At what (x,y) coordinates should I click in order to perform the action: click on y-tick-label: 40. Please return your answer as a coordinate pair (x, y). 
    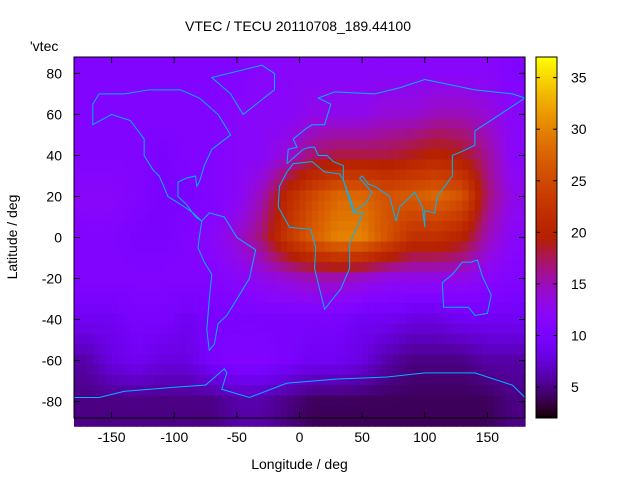
    Looking at the image, I should click on (54, 155).